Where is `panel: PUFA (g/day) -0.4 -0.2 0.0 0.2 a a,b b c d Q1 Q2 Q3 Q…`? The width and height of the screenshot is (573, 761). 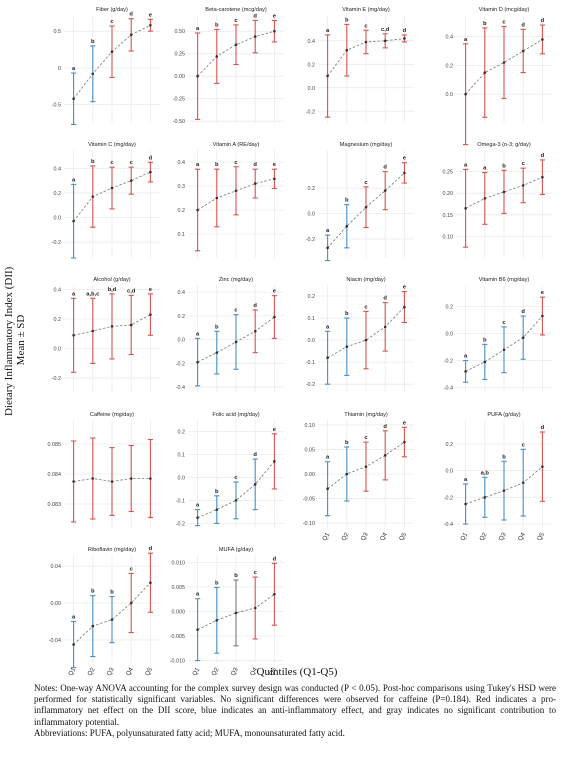 panel: PUFA (g/day) -0.4 -0.2 0.0 0.2 a a,b b c d Q1 Q2 Q3 Q… is located at coordinates (498, 477).